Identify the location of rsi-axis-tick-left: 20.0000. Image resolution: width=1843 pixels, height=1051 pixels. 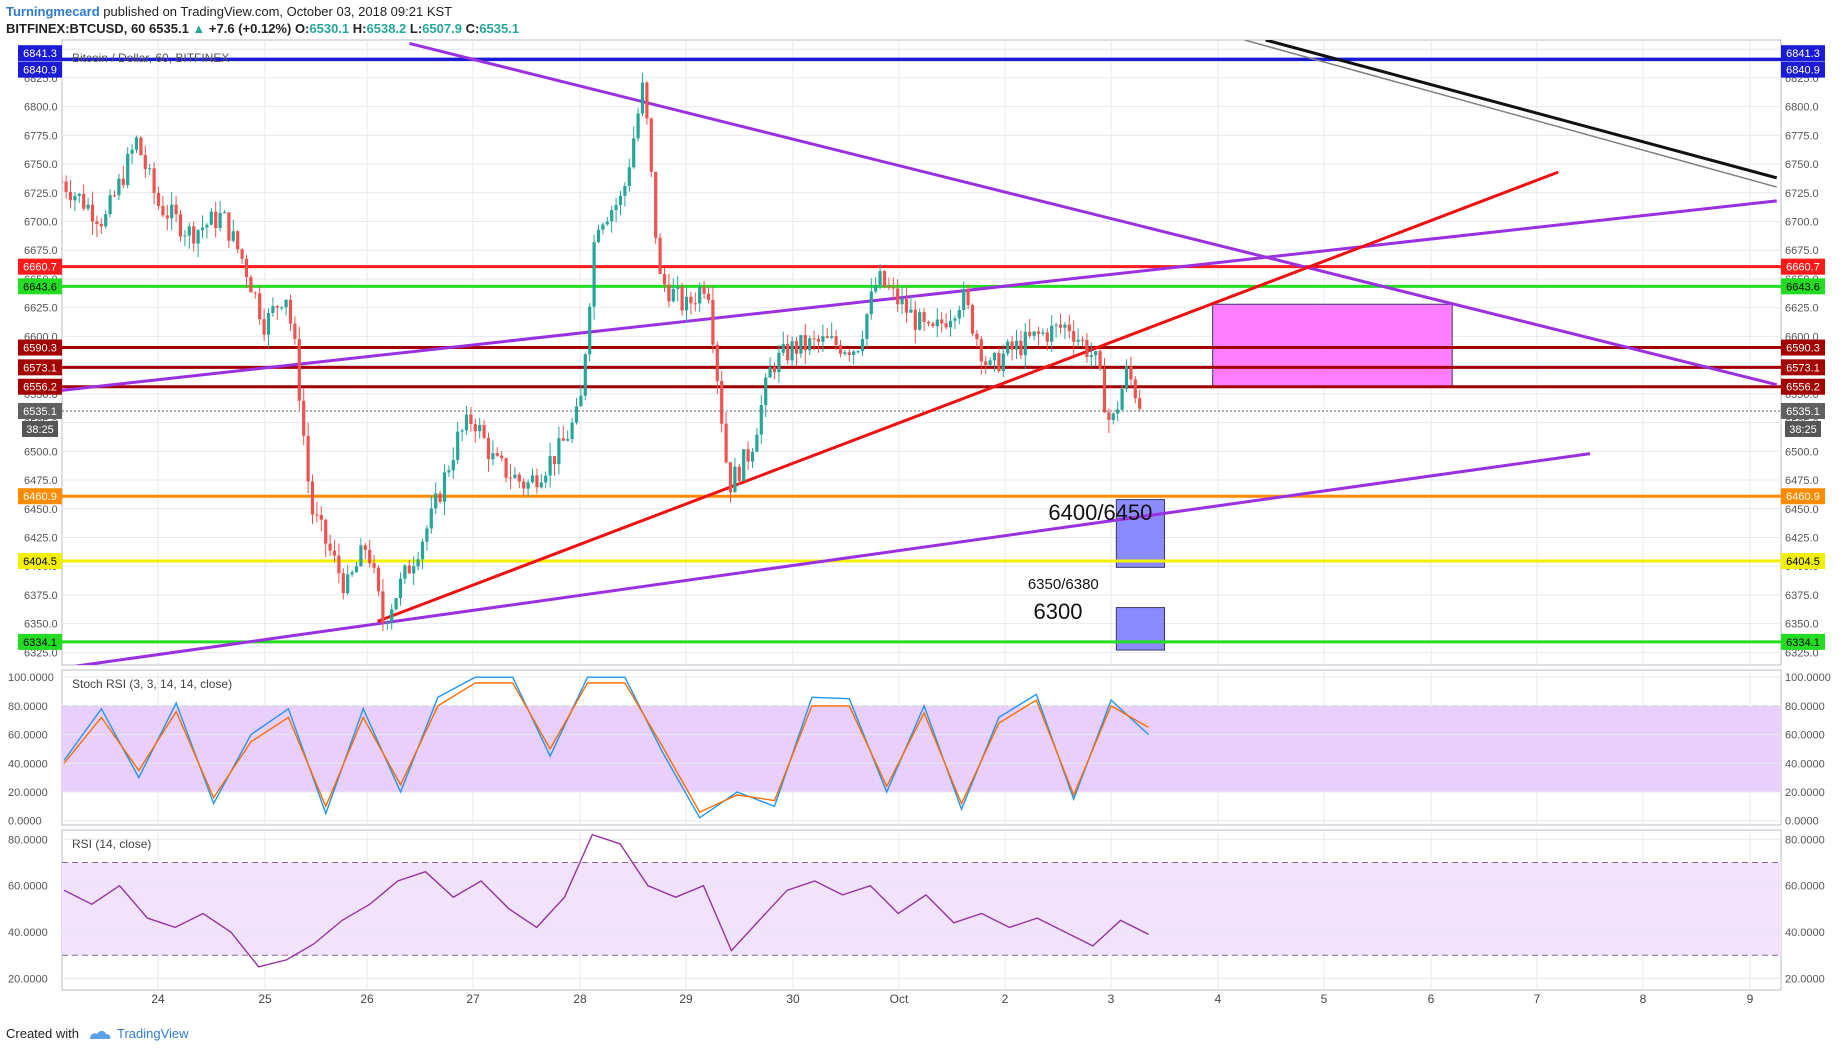
(28, 979).